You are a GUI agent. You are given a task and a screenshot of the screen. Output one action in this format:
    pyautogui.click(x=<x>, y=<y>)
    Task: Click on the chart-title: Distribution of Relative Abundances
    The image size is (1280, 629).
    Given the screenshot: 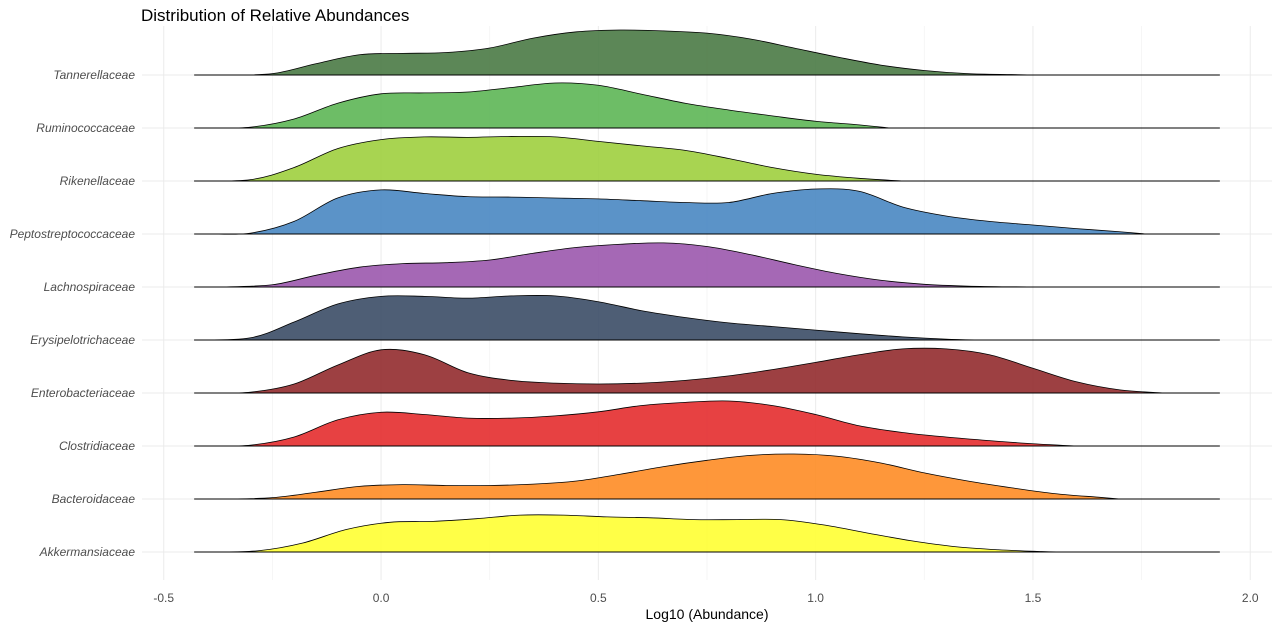 What is the action you would take?
    pyautogui.click(x=275, y=15)
    